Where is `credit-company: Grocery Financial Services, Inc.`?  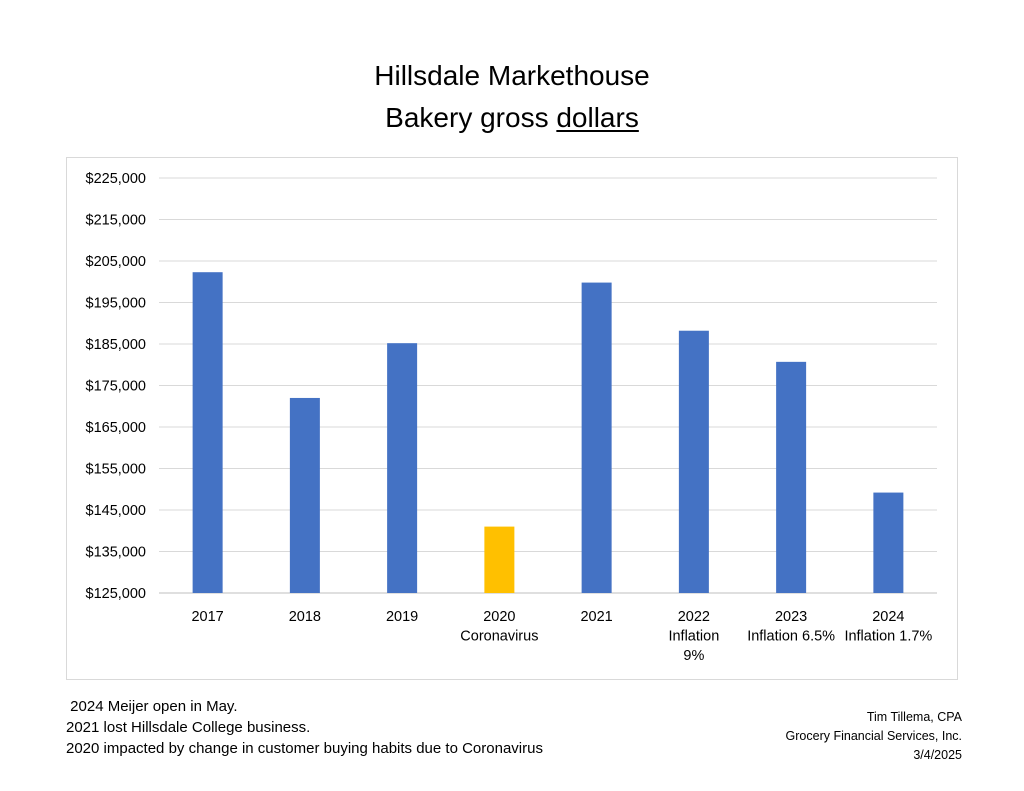
credit-company: Grocery Financial Services, Inc. is located at coordinates (873, 736).